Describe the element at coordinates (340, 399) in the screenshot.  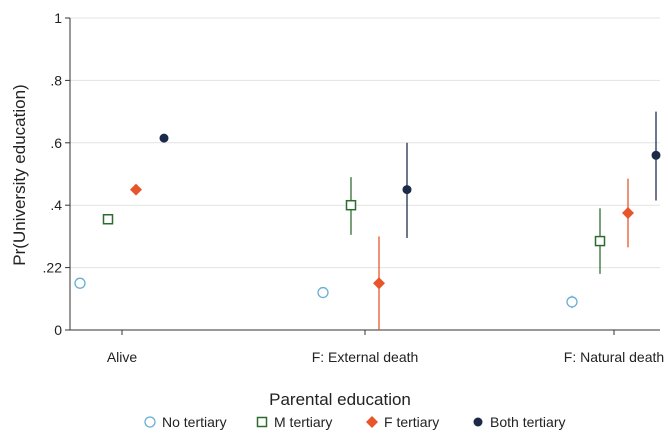
I see `x-axis-title: Parental education` at that location.